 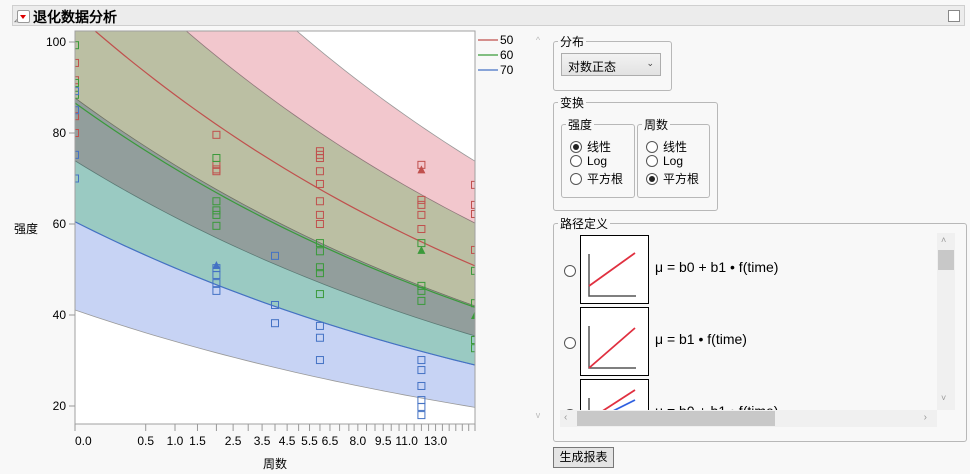 What do you see at coordinates (233, 441) in the screenshot?
I see `x-tick-label: 2.5` at bounding box center [233, 441].